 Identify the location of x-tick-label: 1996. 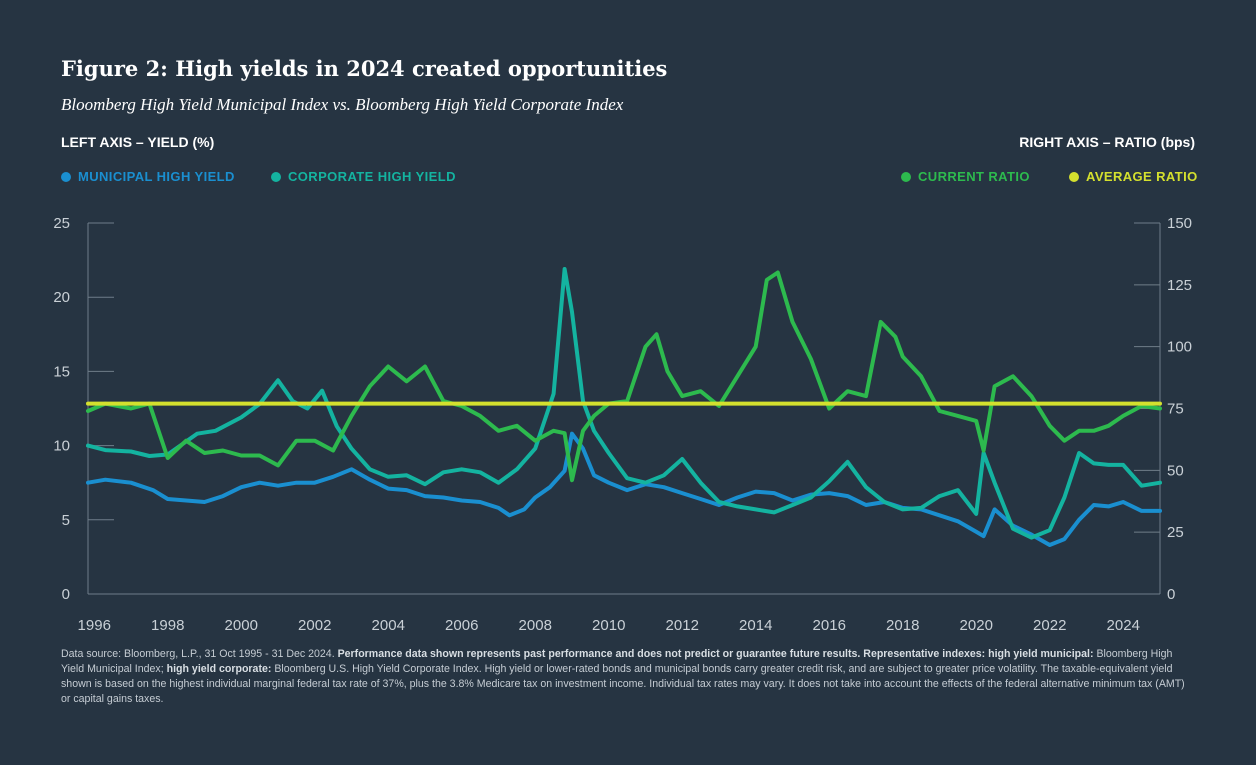
(94, 625).